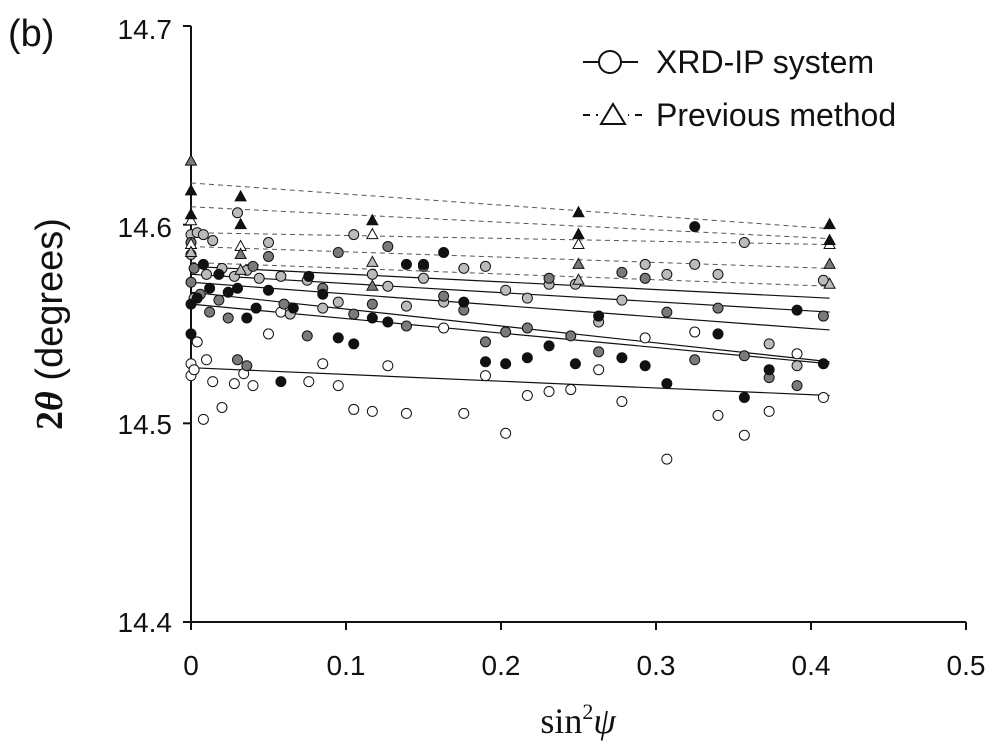 The image size is (992, 751). What do you see at coordinates (346, 665) in the screenshot?
I see `x-tick-label: 0.1` at bounding box center [346, 665].